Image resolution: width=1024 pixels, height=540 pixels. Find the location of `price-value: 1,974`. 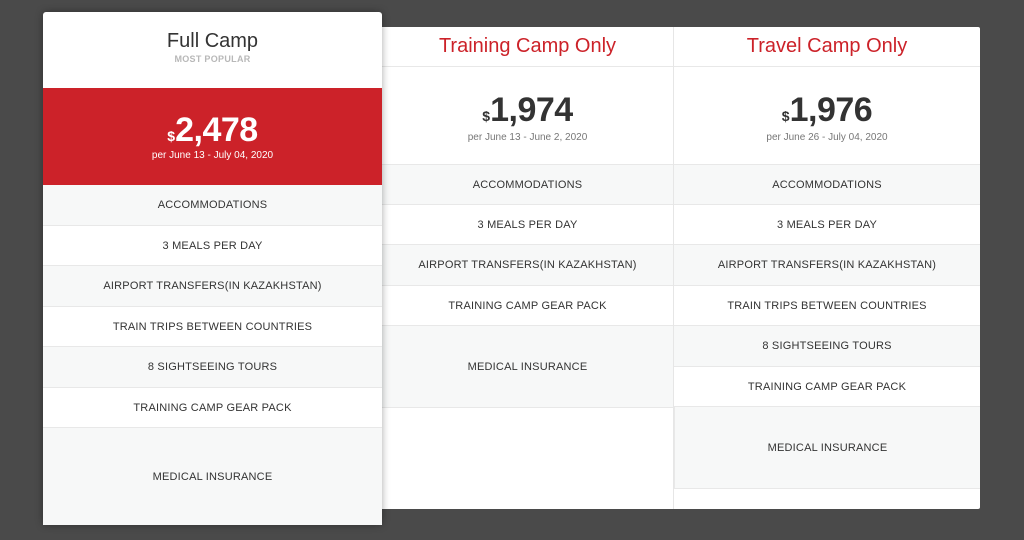

price-value: 1,974 is located at coordinates (531, 110).